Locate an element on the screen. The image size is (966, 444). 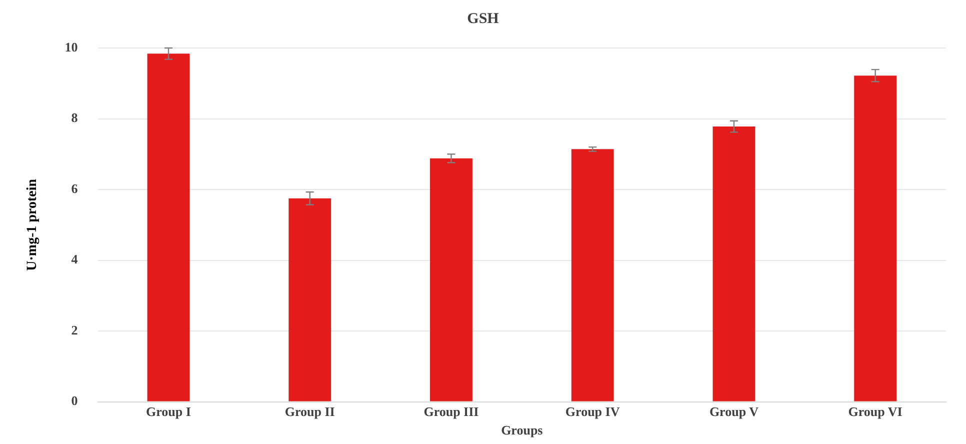
y-tick-label: 4 is located at coordinates (74, 259).